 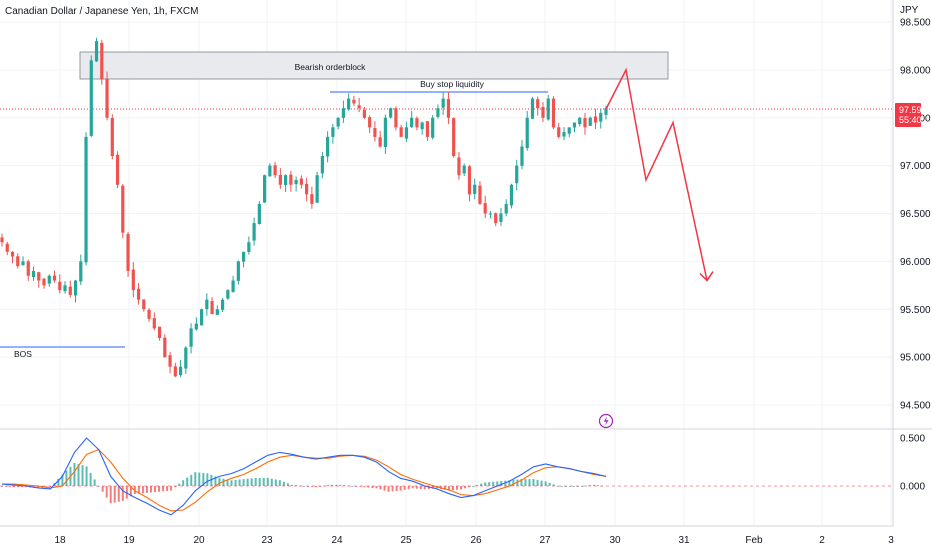 What do you see at coordinates (684, 540) in the screenshot?
I see `x-tick-label: 31` at bounding box center [684, 540].